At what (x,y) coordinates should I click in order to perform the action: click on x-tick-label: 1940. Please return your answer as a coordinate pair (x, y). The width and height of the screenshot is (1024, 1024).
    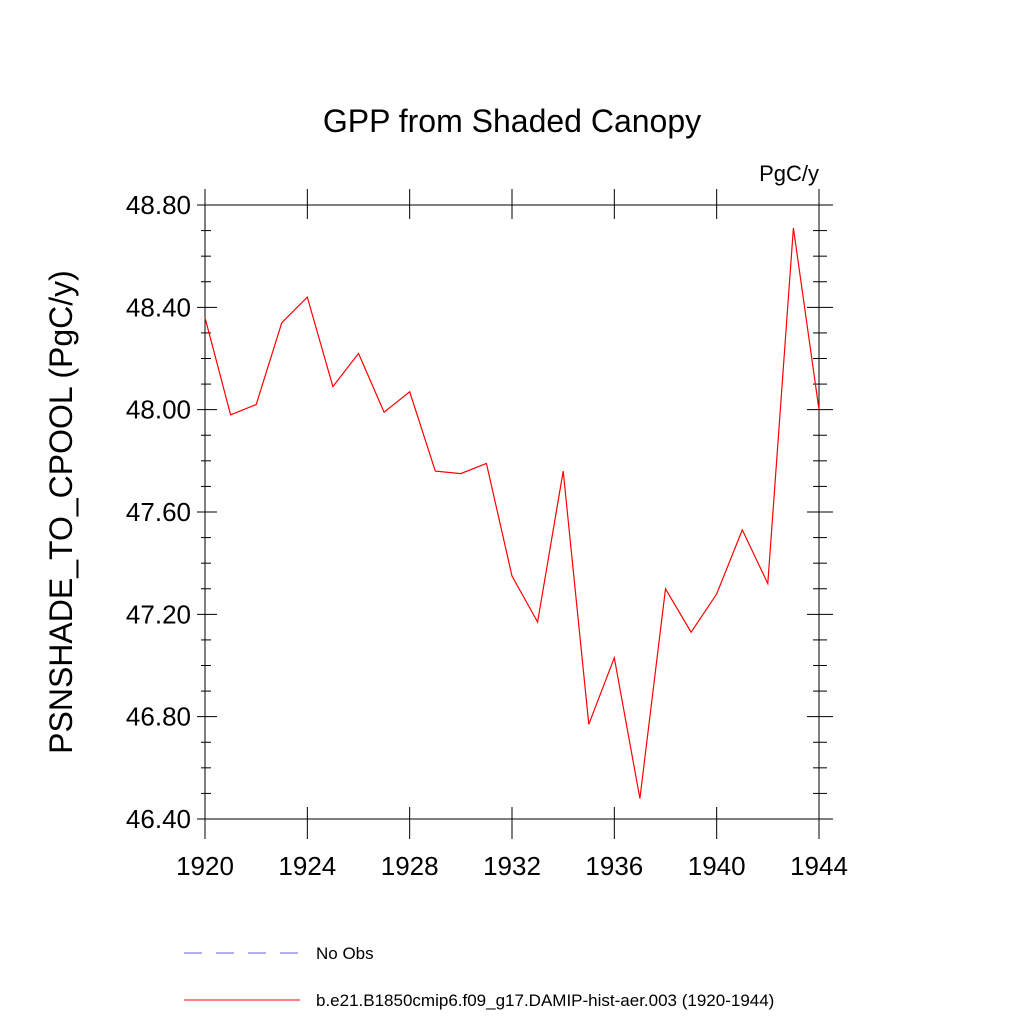
    Looking at the image, I should click on (717, 866).